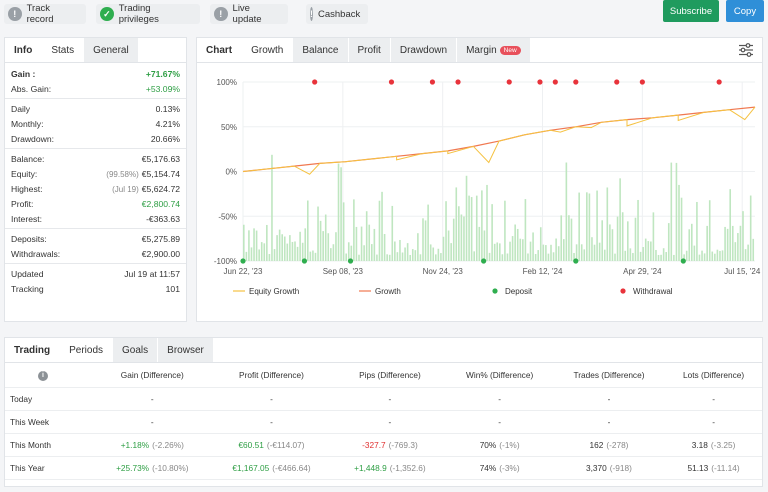  Describe the element at coordinates (162, 73) in the screenshot. I see `stat-value: +71.67%` at that location.